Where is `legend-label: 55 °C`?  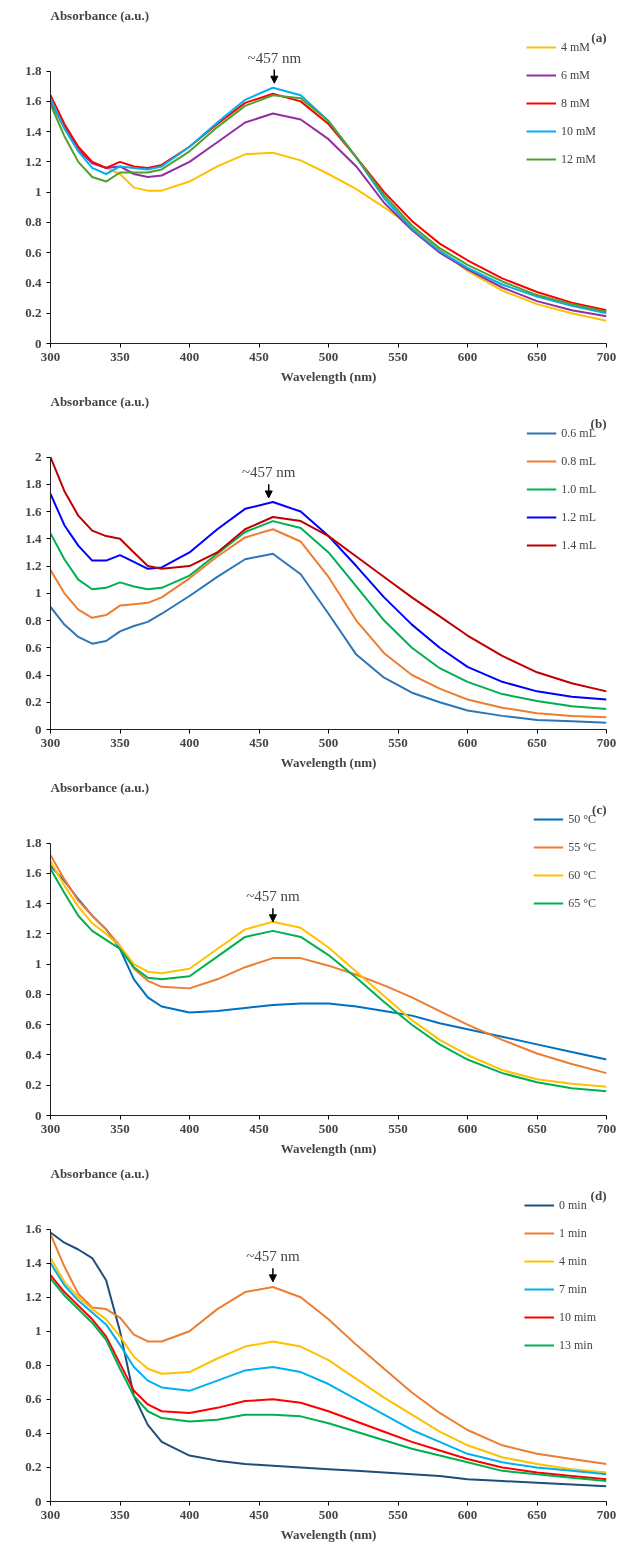
legend-label: 55 °C is located at coordinates (582, 847).